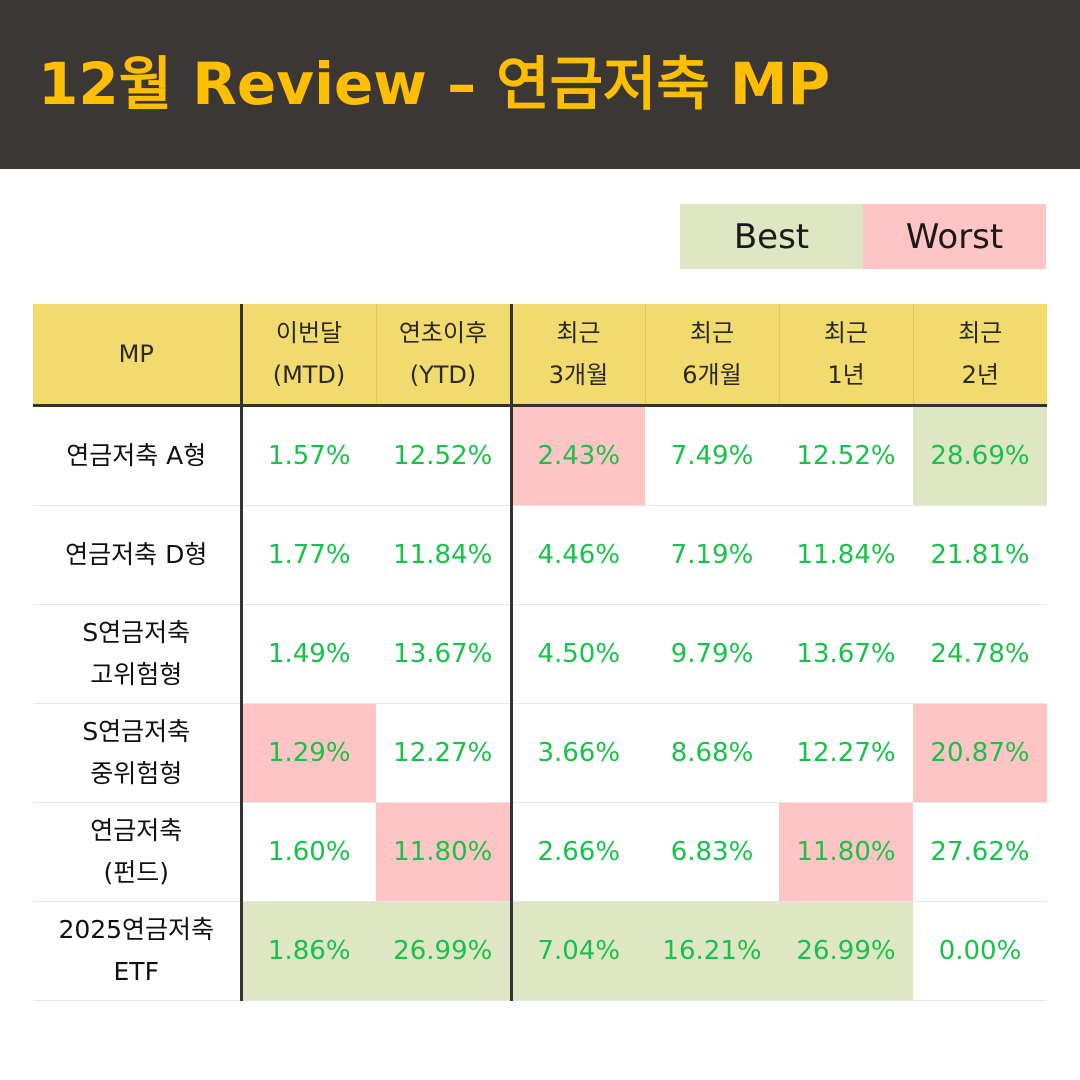 The height and width of the screenshot is (1080, 1080). What do you see at coordinates (980, 455) in the screenshot?
I see `value-cell: 28.69%` at bounding box center [980, 455].